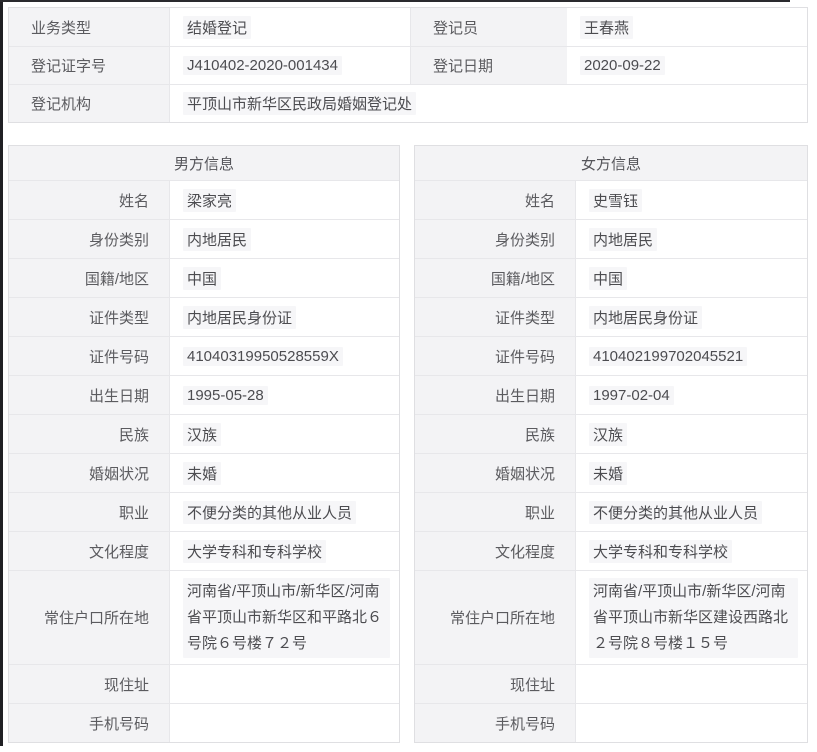 The width and height of the screenshot is (817, 752). Describe the element at coordinates (284, 200) in the screenshot. I see `male-name-value: 梁家亮` at that location.